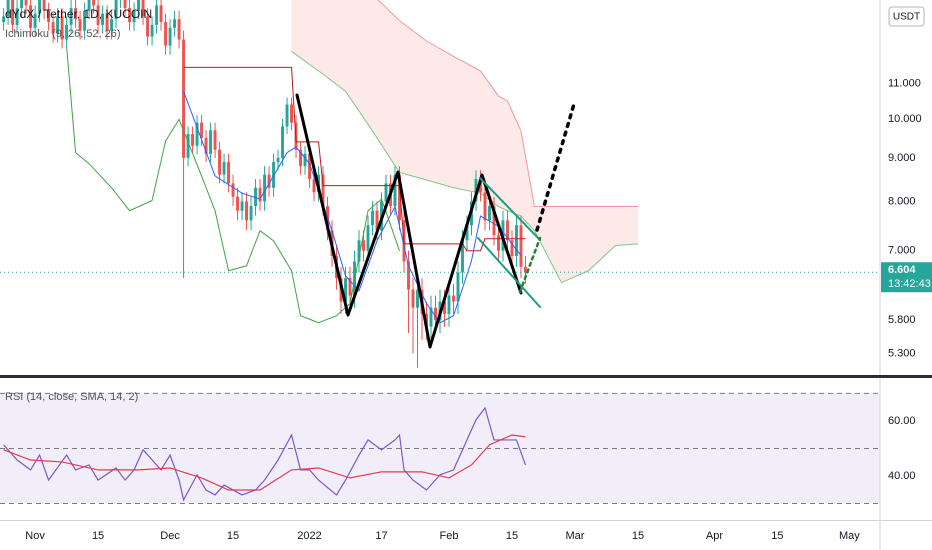  Describe the element at coordinates (714, 536) in the screenshot. I see `x-tick-label: Apr` at that location.